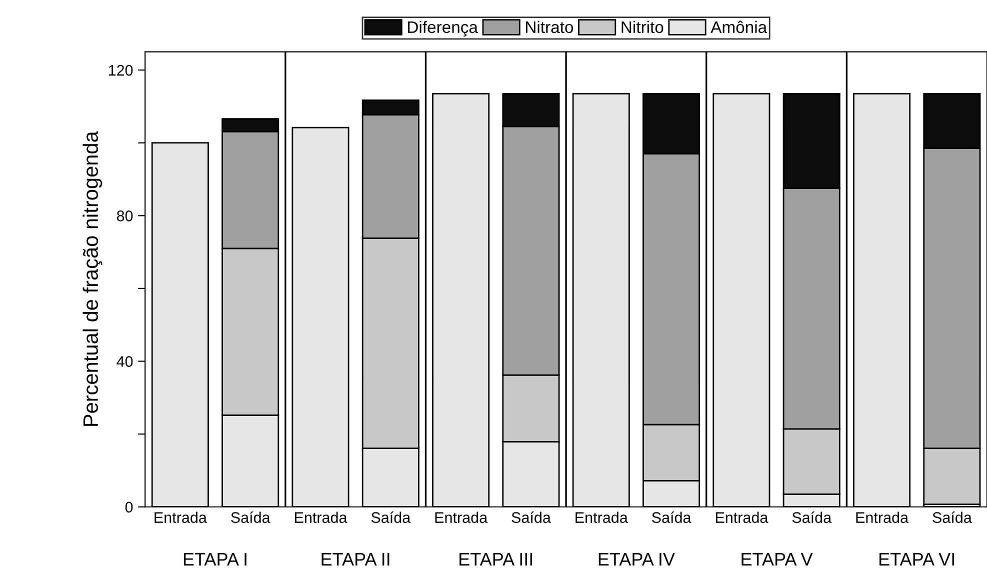 This screenshot has width=987, height=576. I want to click on text: ETAPA V, so click(777, 559).